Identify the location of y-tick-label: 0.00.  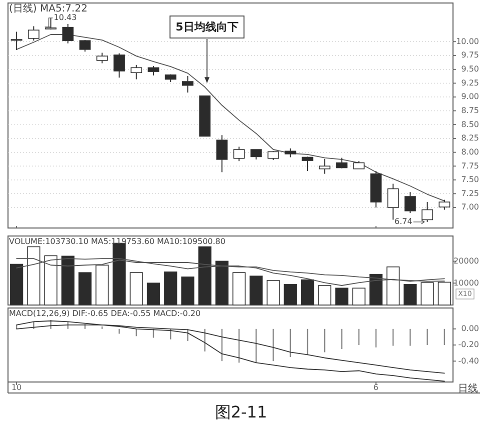
(470, 329).